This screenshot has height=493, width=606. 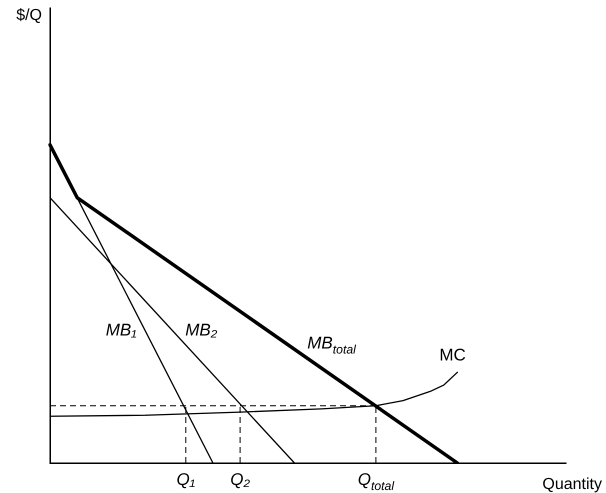 What do you see at coordinates (186, 479) in the screenshot?
I see `x-tick-label: Q₁` at bounding box center [186, 479].